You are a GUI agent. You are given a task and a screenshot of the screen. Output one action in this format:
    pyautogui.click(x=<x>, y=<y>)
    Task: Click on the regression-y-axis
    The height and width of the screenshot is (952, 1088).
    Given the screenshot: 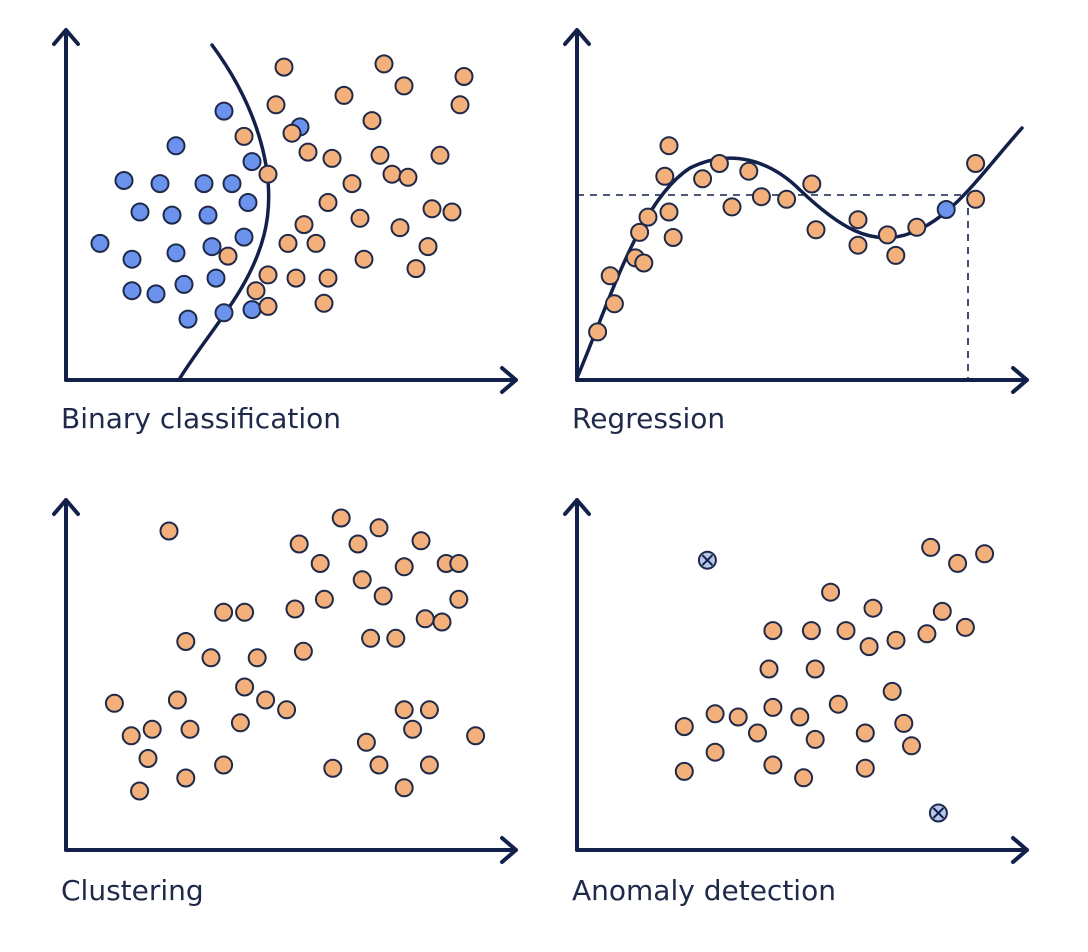 What is the action you would take?
    pyautogui.click(x=577, y=205)
    